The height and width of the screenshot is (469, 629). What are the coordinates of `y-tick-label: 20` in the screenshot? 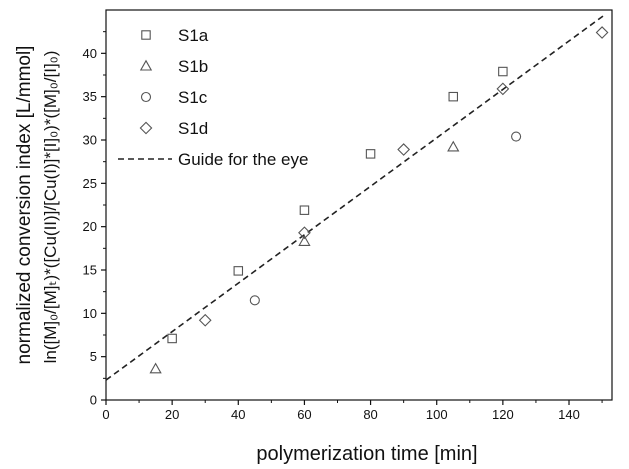 It's located at (90, 226).